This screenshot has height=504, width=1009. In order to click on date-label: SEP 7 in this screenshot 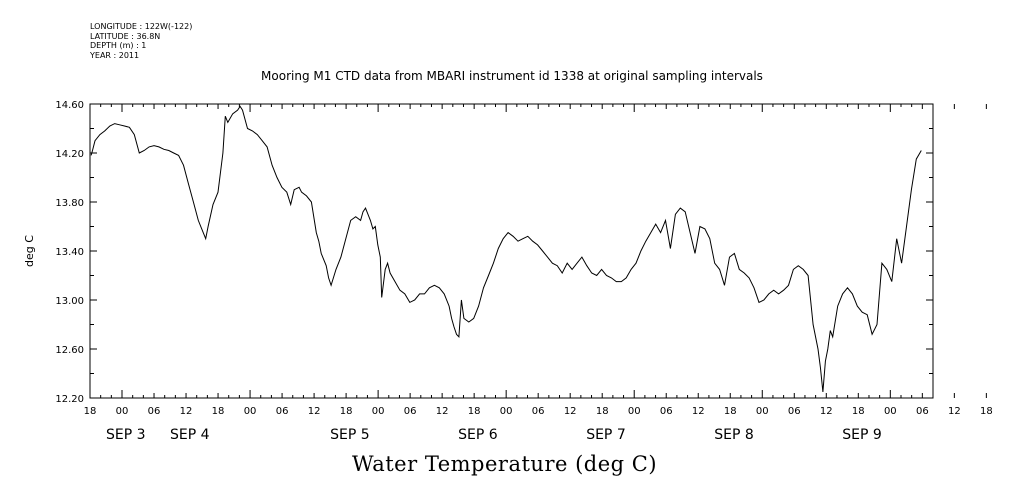, I will do `click(606, 435)`.